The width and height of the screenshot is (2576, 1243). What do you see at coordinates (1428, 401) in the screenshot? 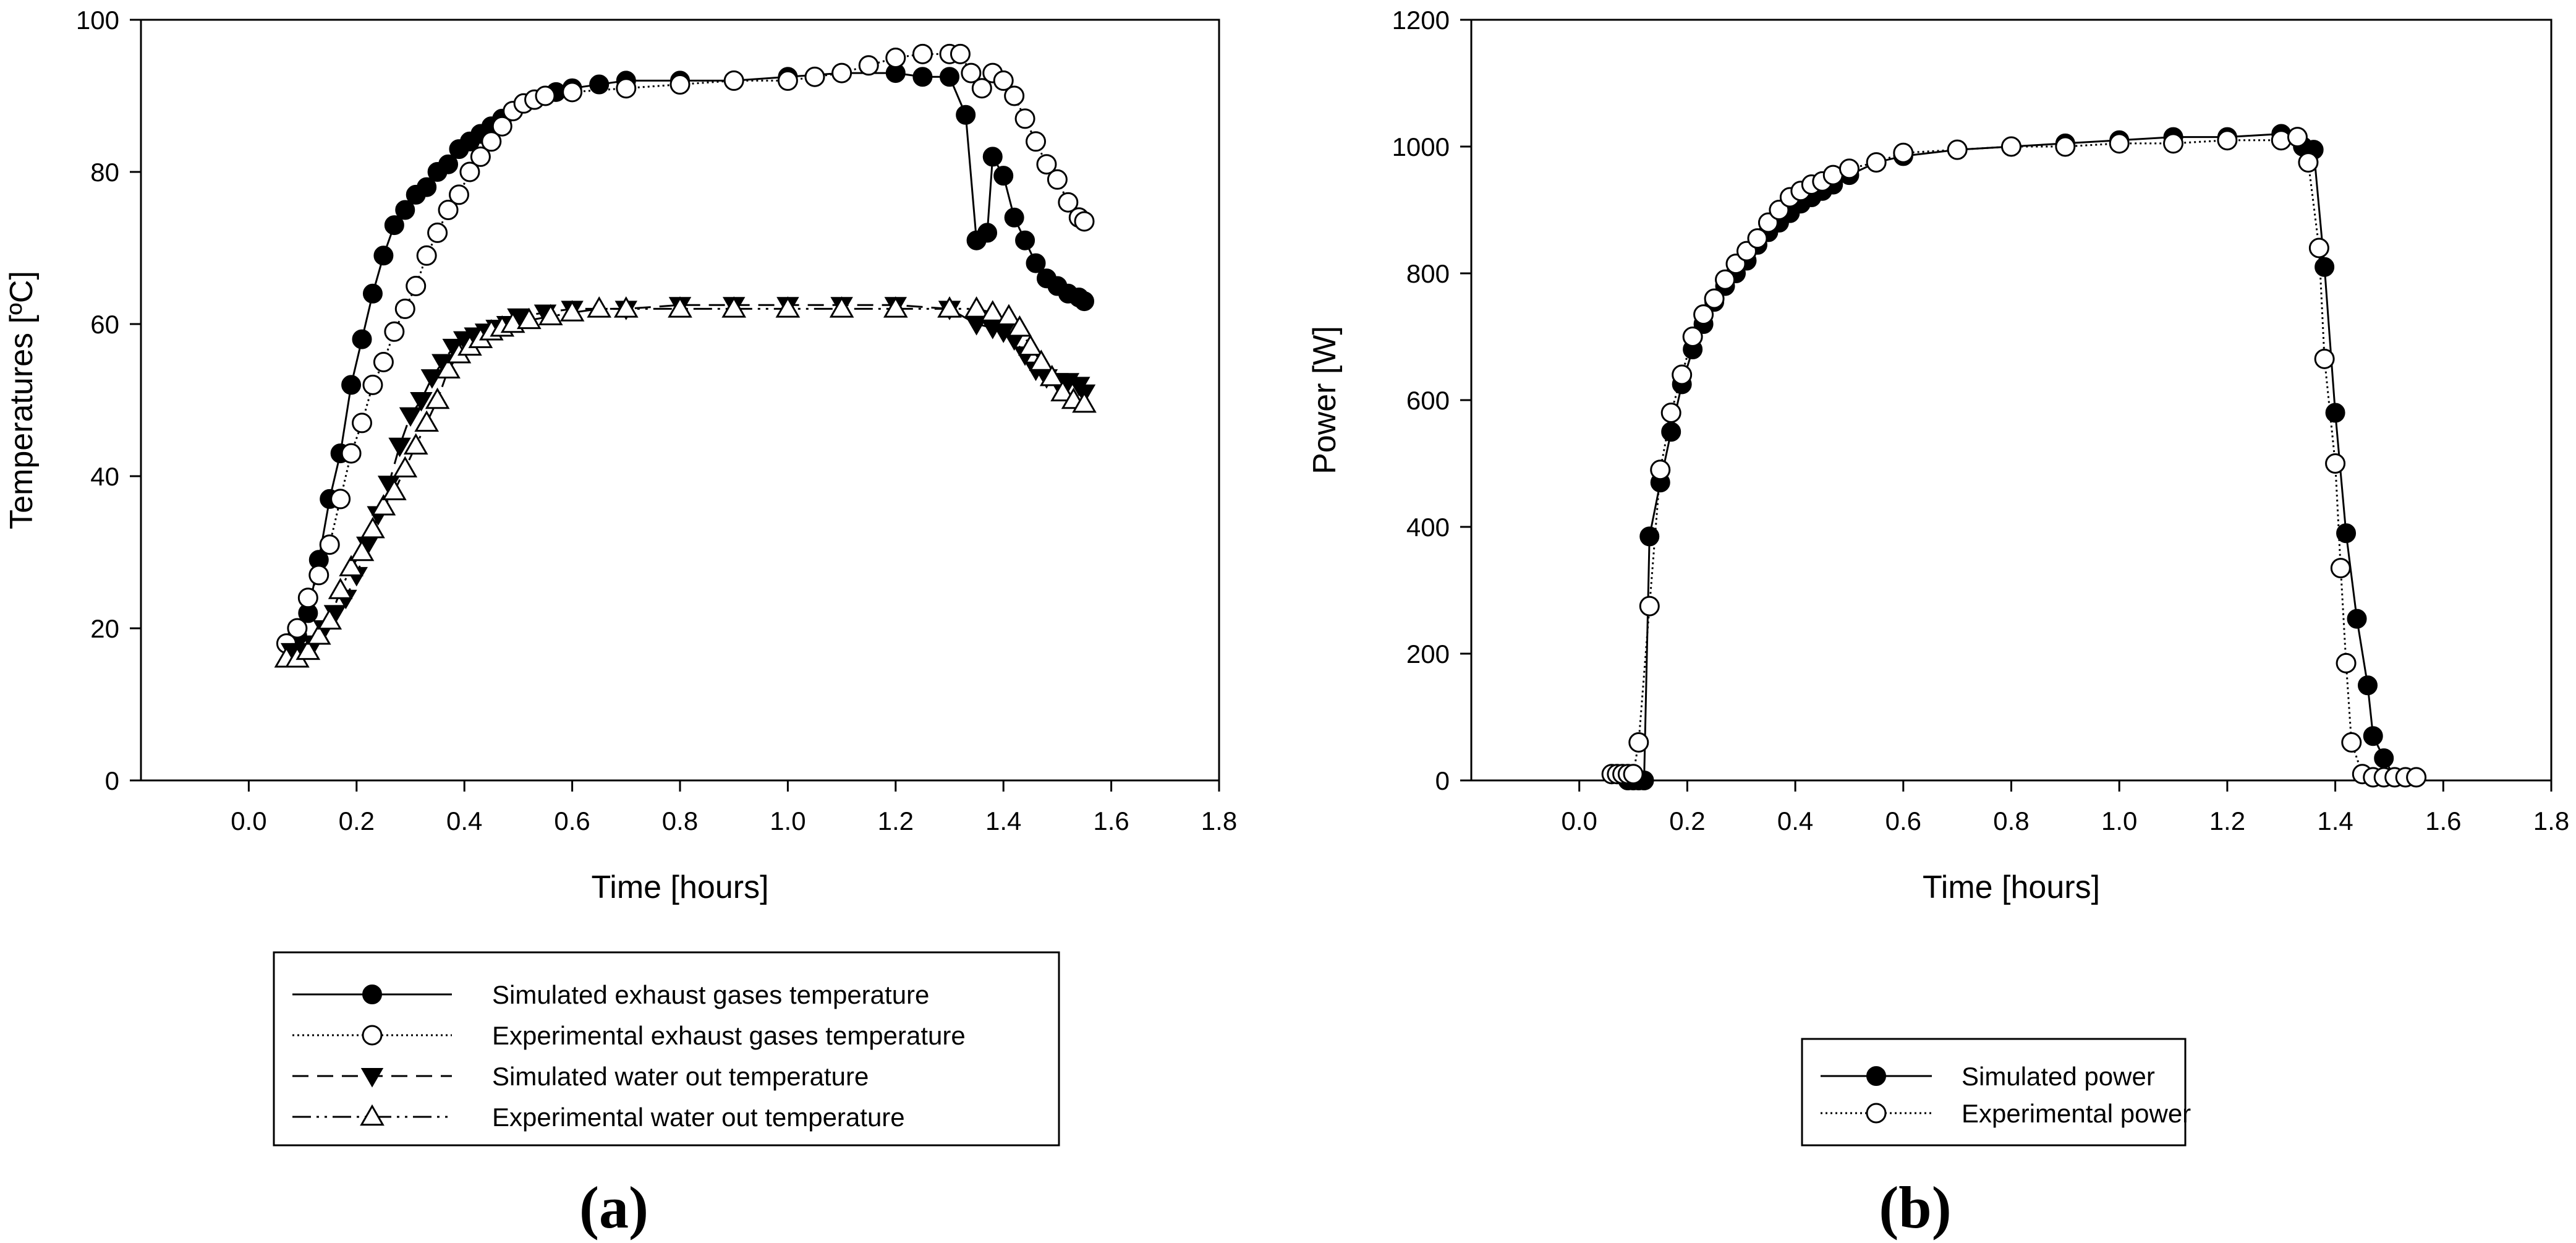
I see `y-tick-label: 600` at bounding box center [1428, 401].